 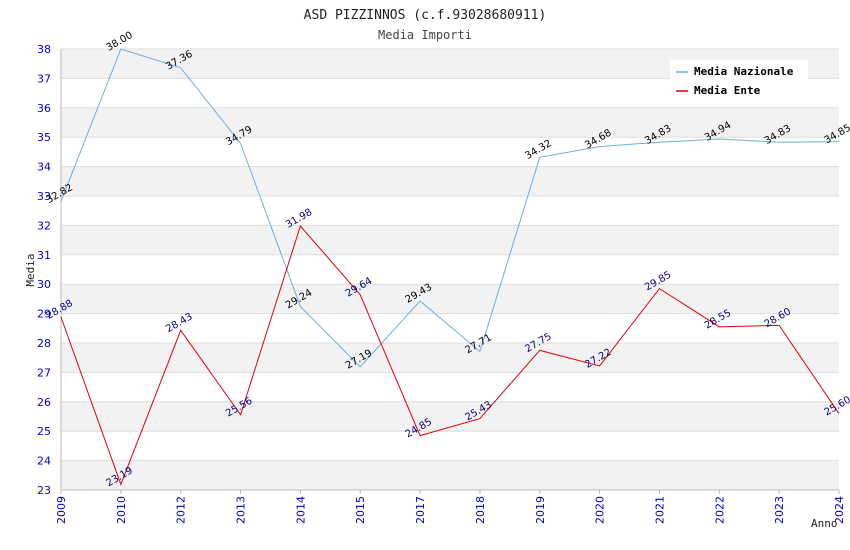 What do you see at coordinates (44, 108) in the screenshot?
I see `y-tick-label: 36` at bounding box center [44, 108].